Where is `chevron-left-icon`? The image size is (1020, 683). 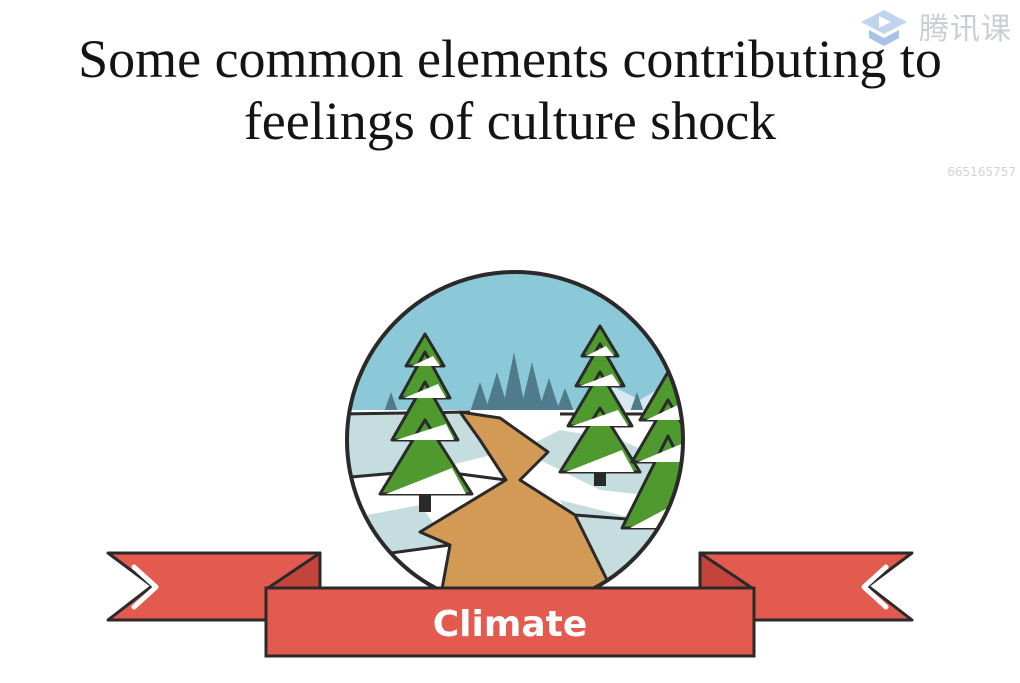 chevron-left-icon is located at coordinates (875, 587).